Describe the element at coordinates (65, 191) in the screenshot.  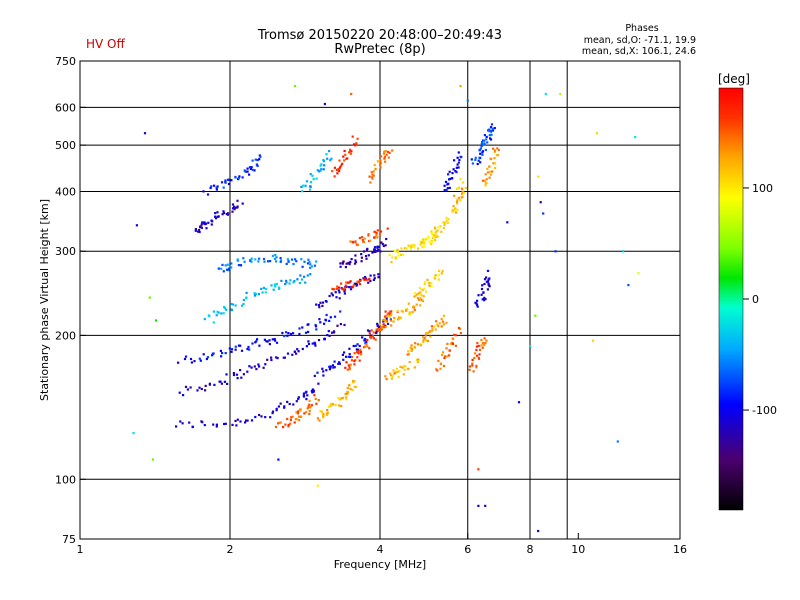
I see `y-tick-label: 400` at that location.